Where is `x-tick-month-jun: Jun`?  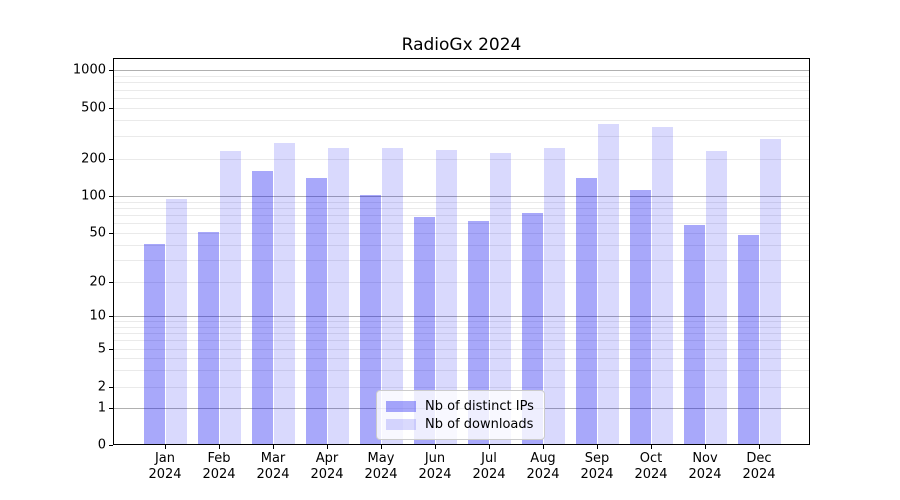 x-tick-month-jun: Jun is located at coordinates (435, 458).